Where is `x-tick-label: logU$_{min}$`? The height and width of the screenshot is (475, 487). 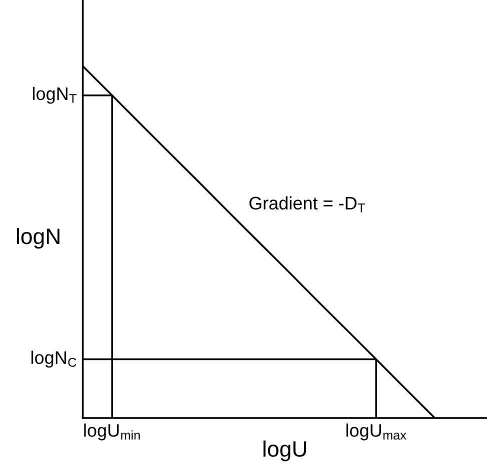
x-tick-label: logU$_{min}$ is located at coordinates (112, 432).